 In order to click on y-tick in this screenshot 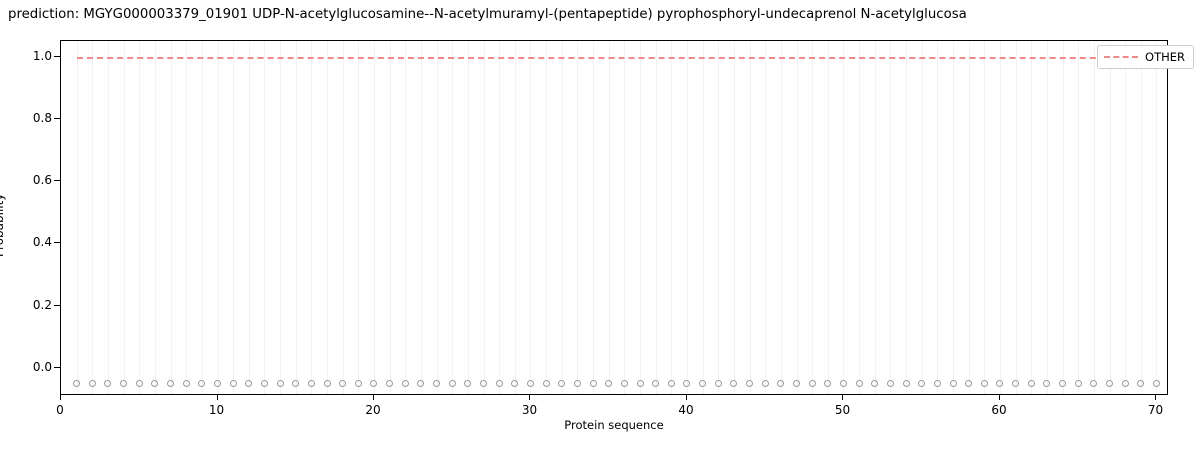, I will do `click(57, 367)`.